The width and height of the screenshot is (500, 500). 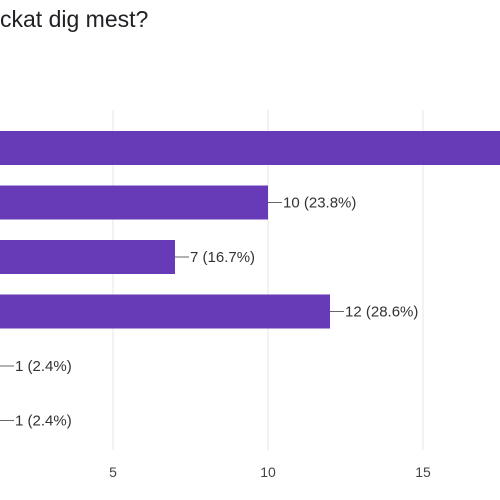 I want to click on data-label: 10 (23.8%), so click(x=319, y=203).